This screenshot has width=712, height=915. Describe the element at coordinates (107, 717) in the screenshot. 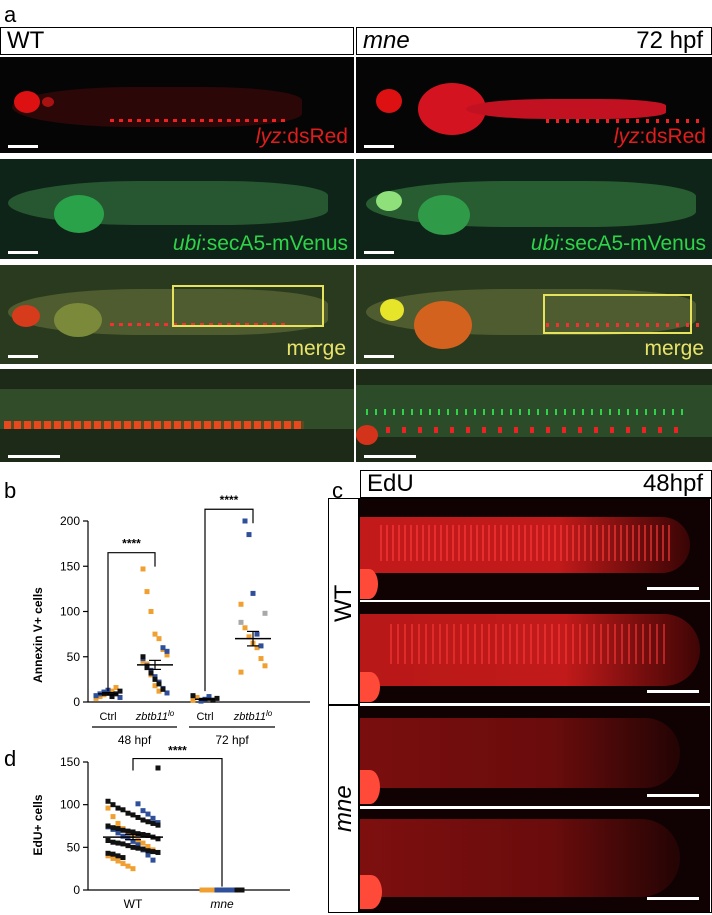

I see `x-tick-label: Ctrl` at that location.